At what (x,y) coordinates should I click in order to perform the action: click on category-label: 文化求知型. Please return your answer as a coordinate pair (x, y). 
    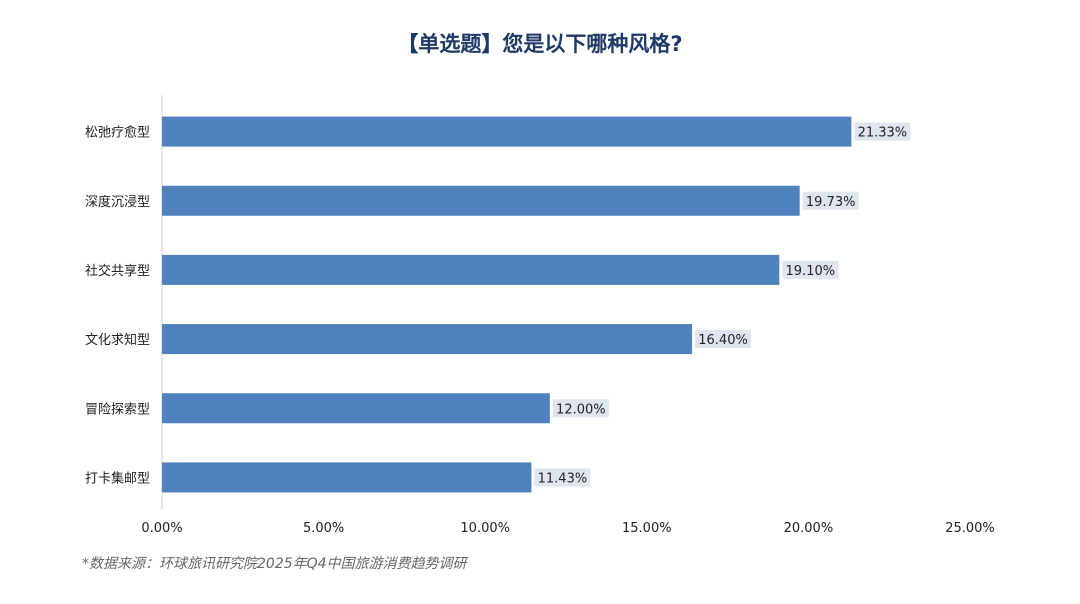
    Looking at the image, I should click on (117, 340).